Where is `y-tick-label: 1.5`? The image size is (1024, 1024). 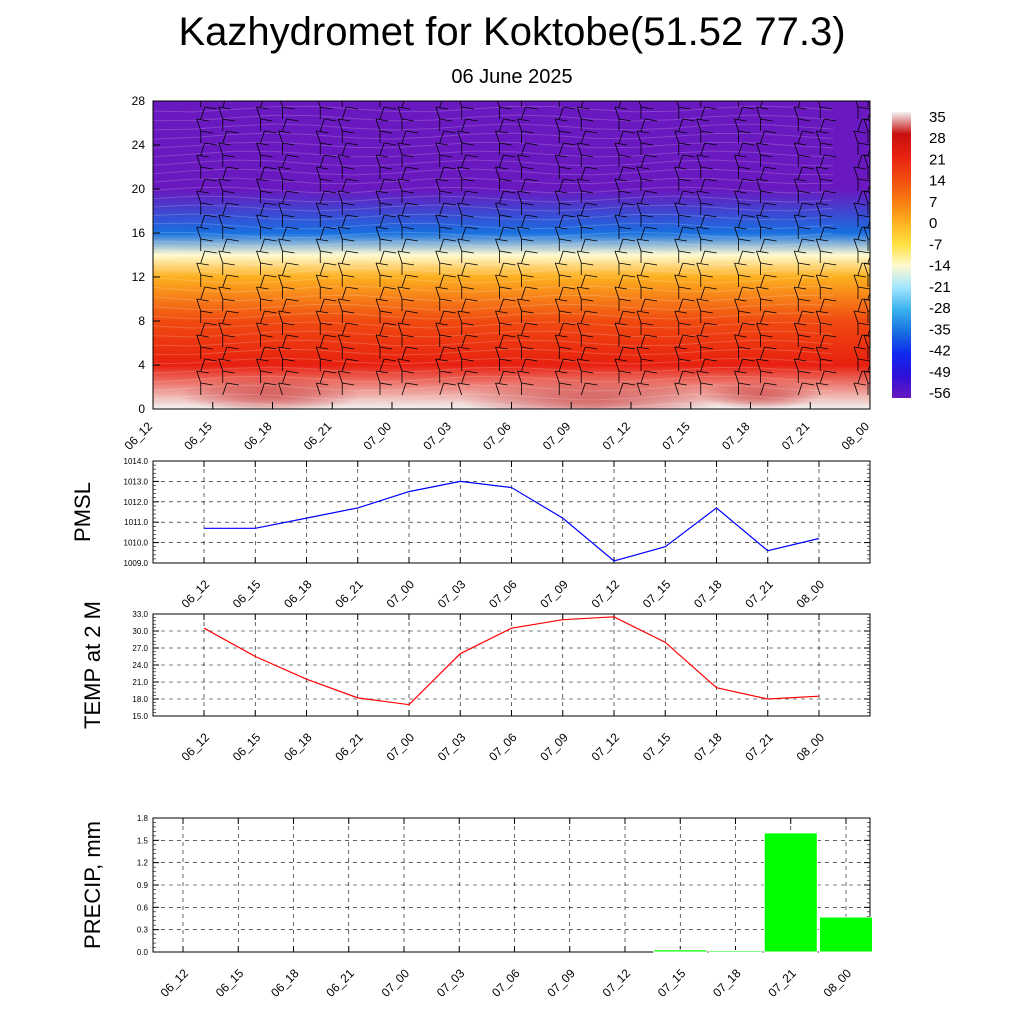
y-tick-label: 1.5 is located at coordinates (143, 840).